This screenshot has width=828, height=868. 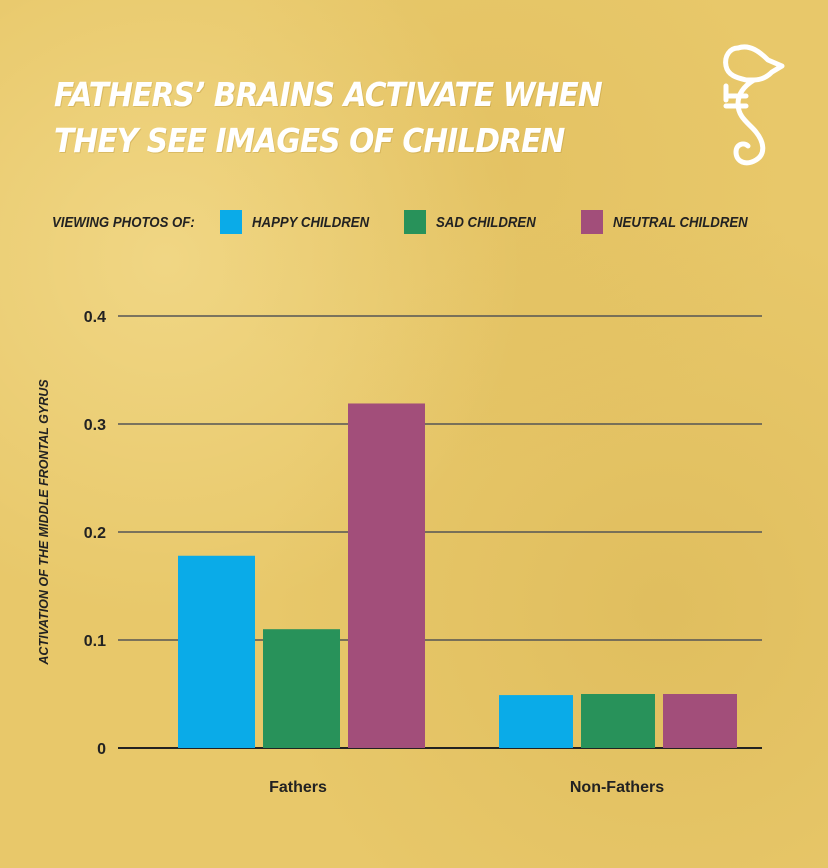 What do you see at coordinates (386, 575) in the screenshot?
I see `bar-fathers-neutral` at bounding box center [386, 575].